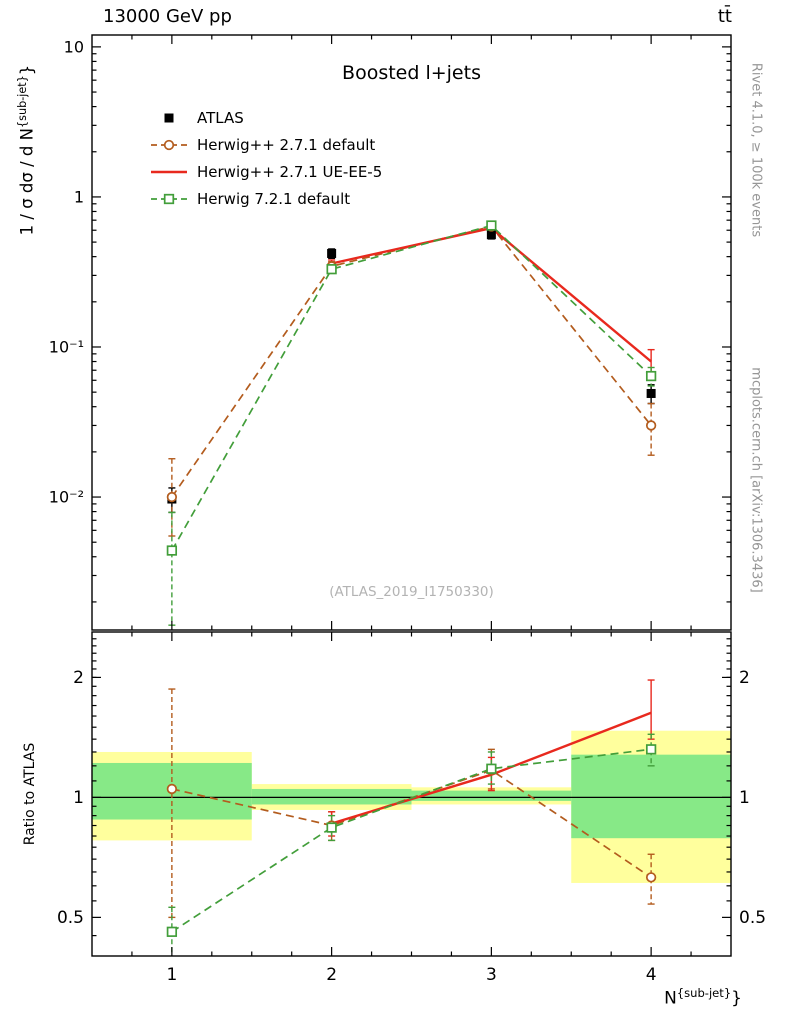  I want to click on legend-label-herwigpp-default: Herwig++ 2.7.1 default, so click(286, 144).